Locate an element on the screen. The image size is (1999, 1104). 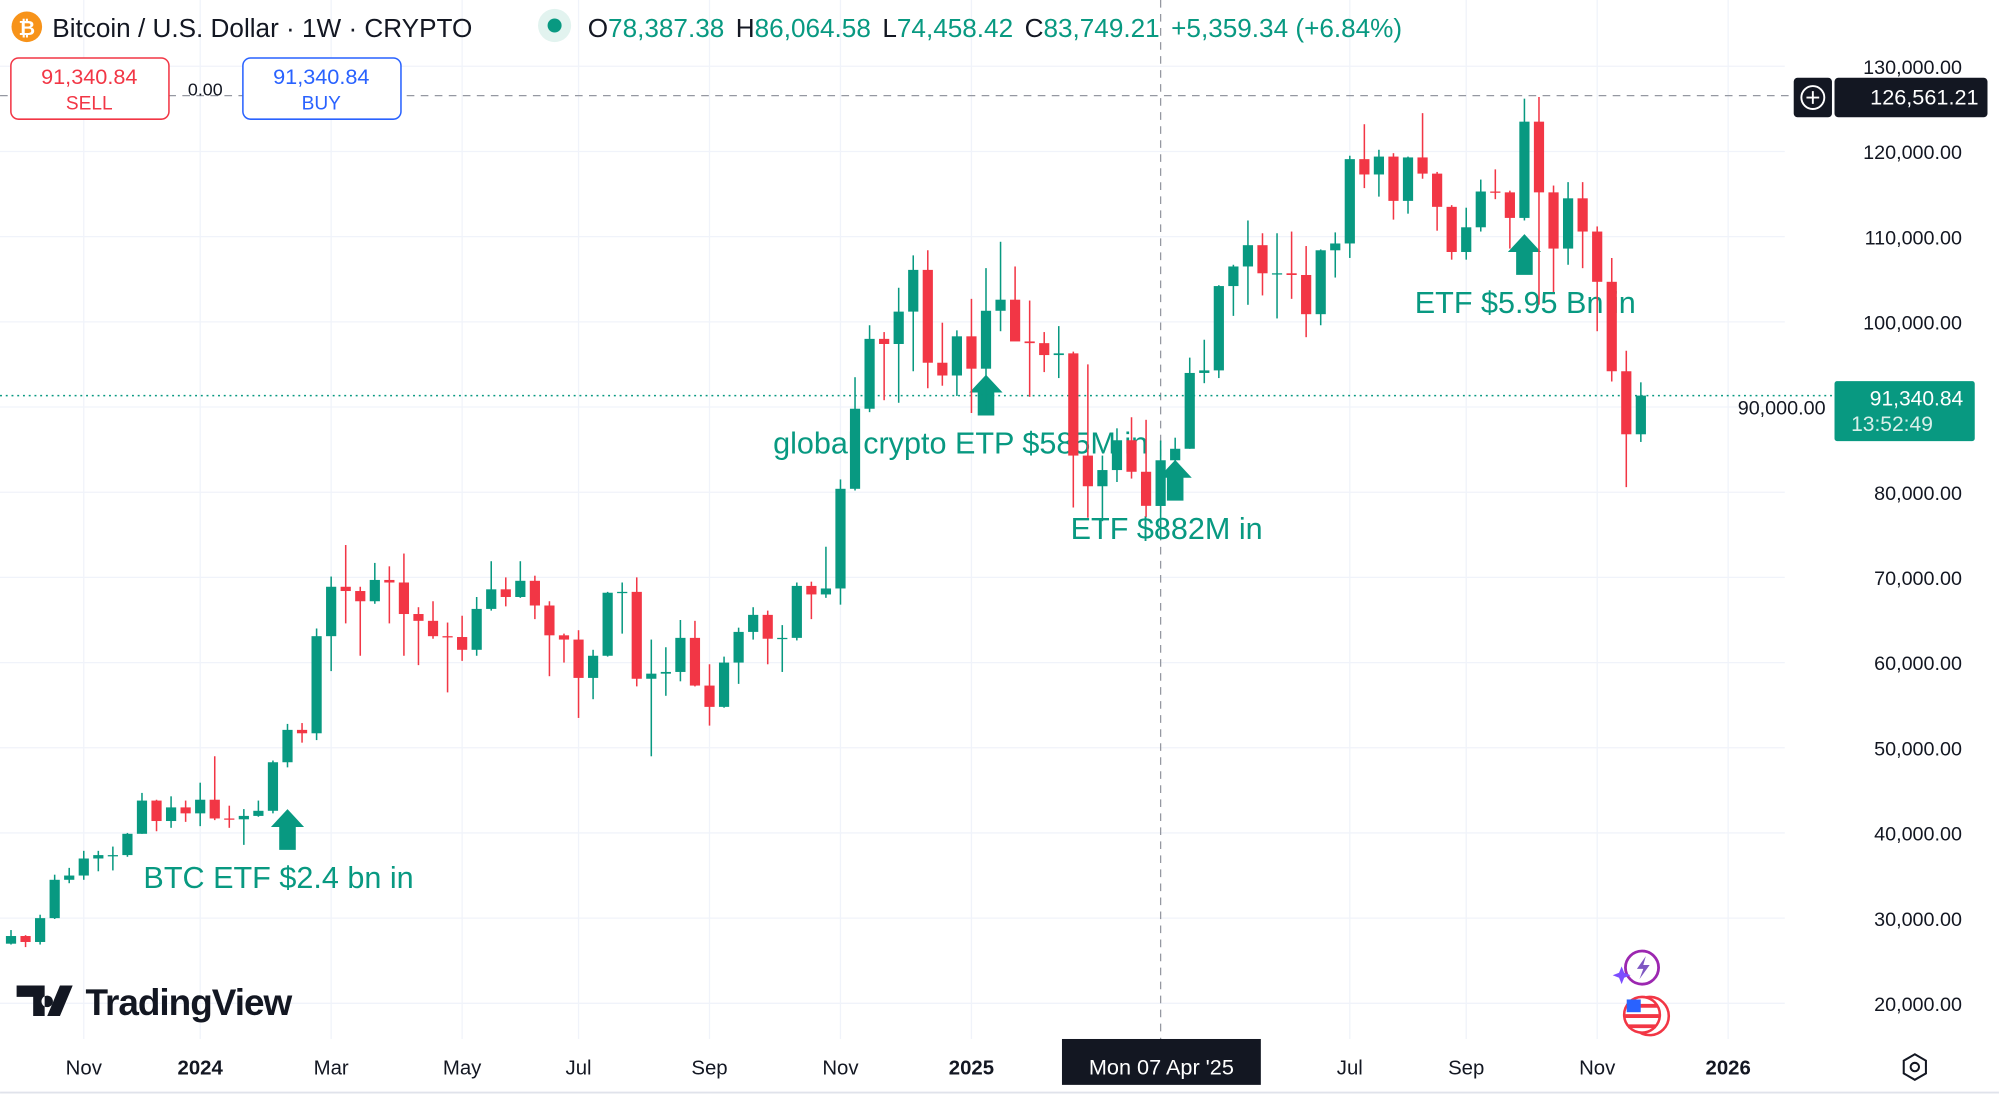
buy-button: 91,340.84 BUY is located at coordinates (322, 88).